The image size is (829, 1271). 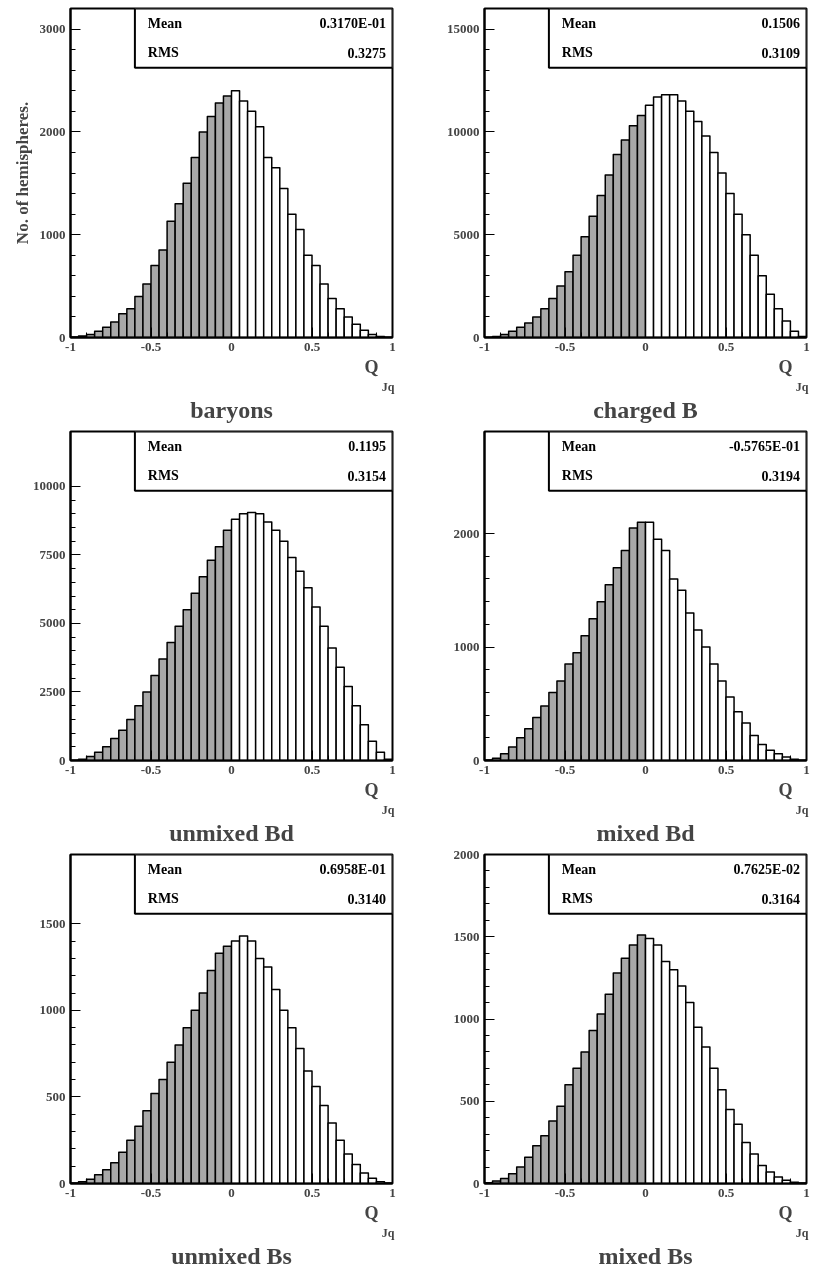 I want to click on text: charged B, so click(x=645, y=409).